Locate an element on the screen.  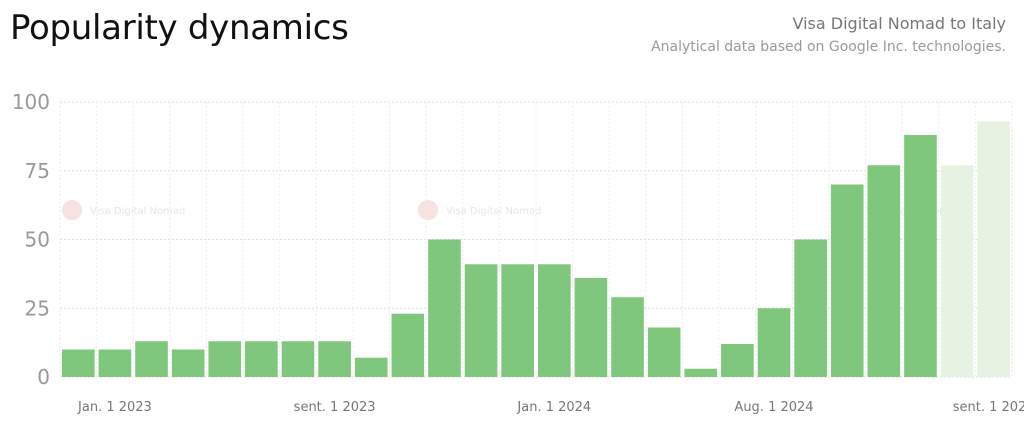
y-tick-label: 0 is located at coordinates (43, 377).